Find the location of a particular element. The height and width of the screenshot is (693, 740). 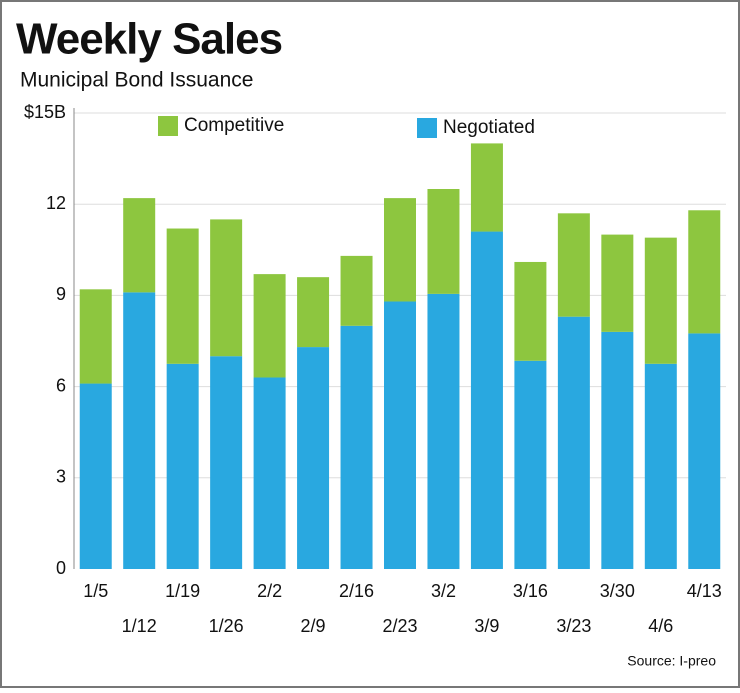

x-tick-label: 1/12 is located at coordinates (139, 626).